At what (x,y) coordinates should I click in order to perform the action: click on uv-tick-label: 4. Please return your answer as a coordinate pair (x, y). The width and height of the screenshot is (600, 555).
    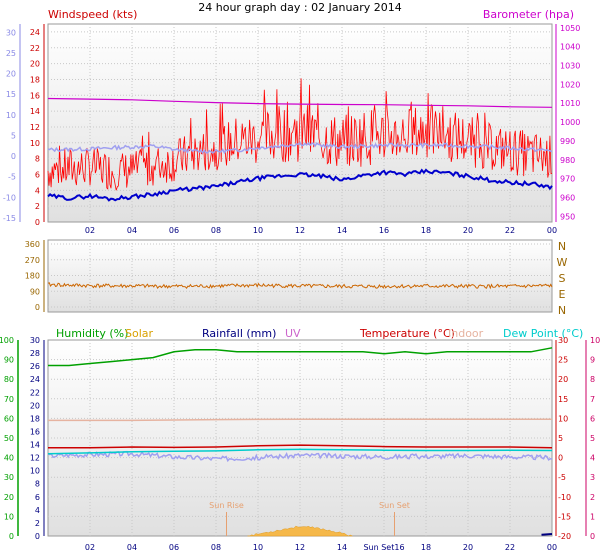
    Looking at the image, I should click on (592, 458).